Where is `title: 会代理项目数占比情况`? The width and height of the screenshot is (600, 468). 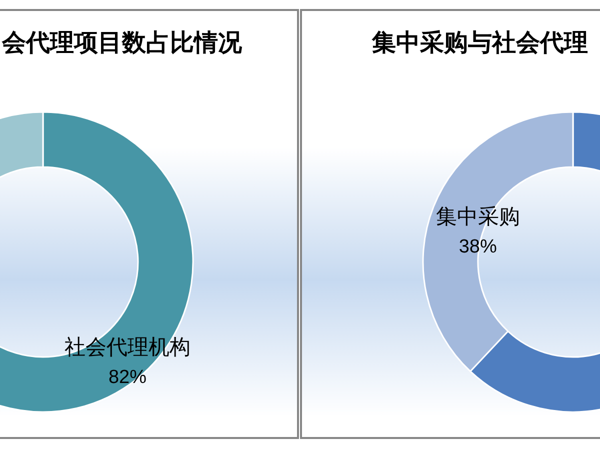
title: 会代理项目数占比情况 is located at coordinates (122, 43).